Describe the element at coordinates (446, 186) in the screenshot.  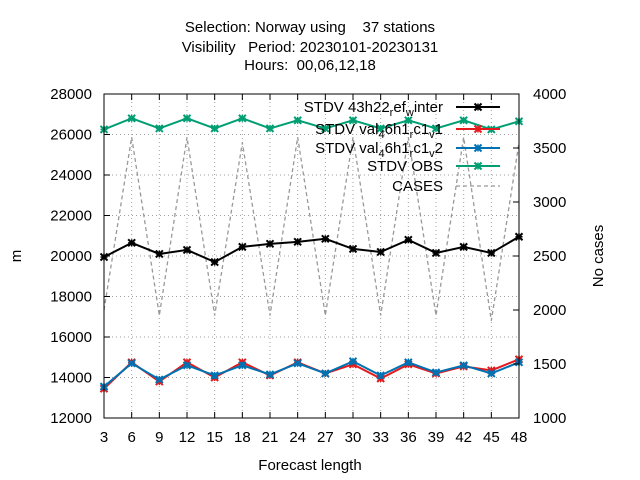
I see `legend-entry-4: CASES` at that location.